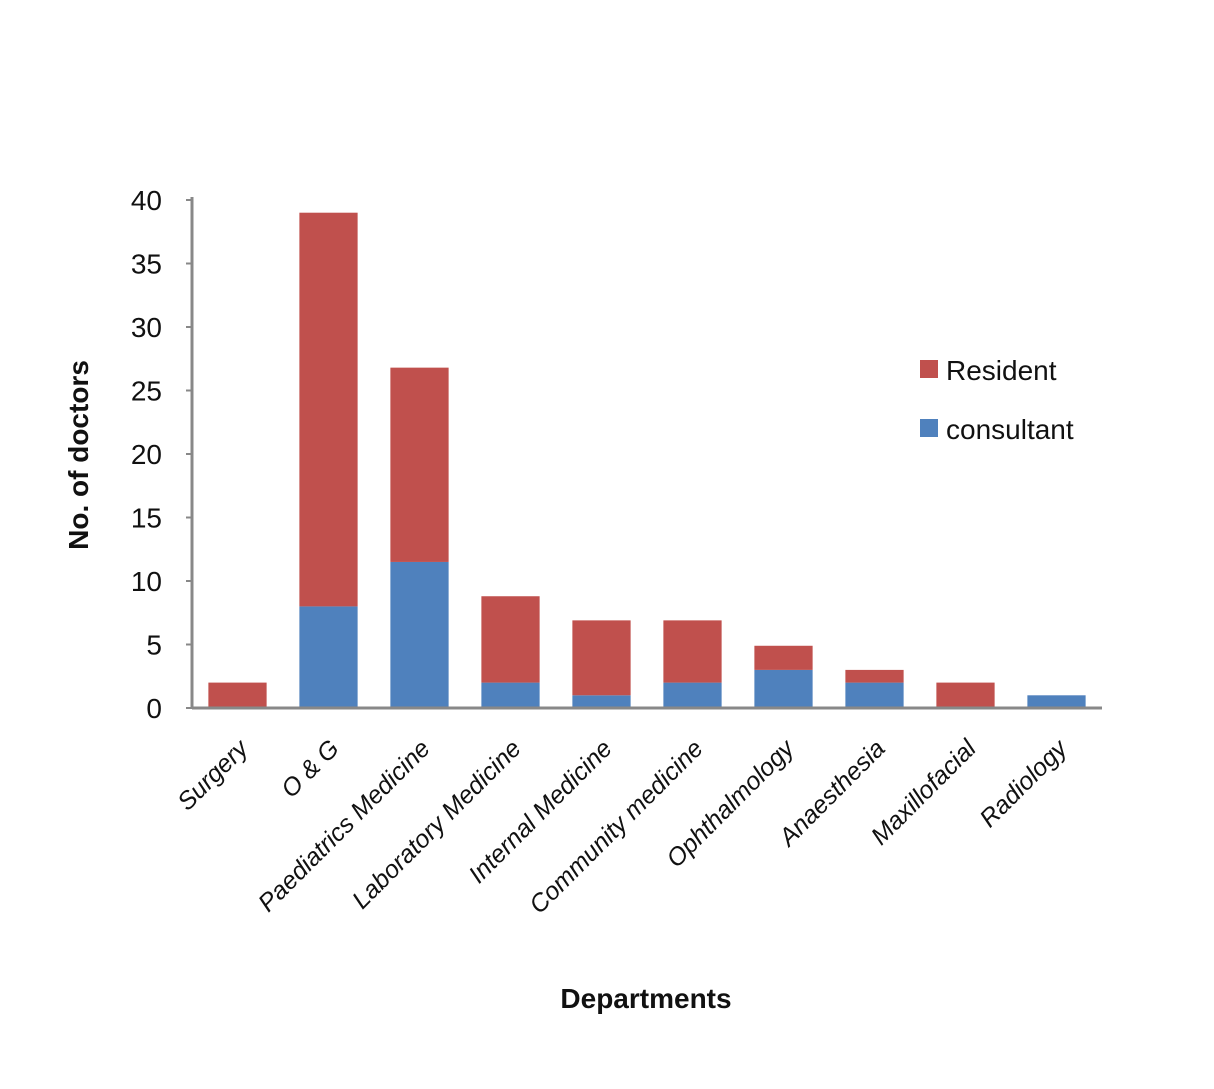 The image size is (1214, 1089). Describe the element at coordinates (146, 264) in the screenshot. I see `y-tick-label: 35` at that location.